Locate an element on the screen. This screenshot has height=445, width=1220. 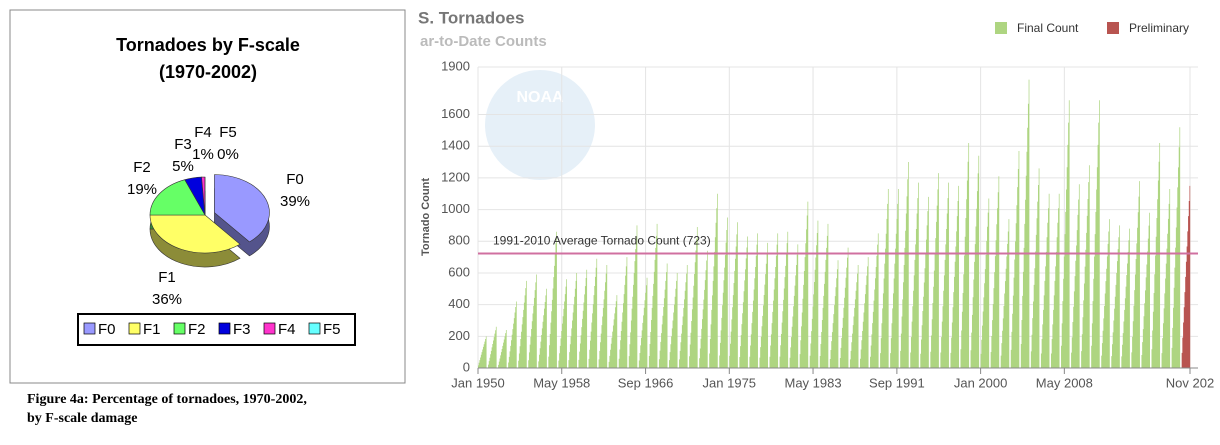
slice-label: F0 is located at coordinates (295, 179).